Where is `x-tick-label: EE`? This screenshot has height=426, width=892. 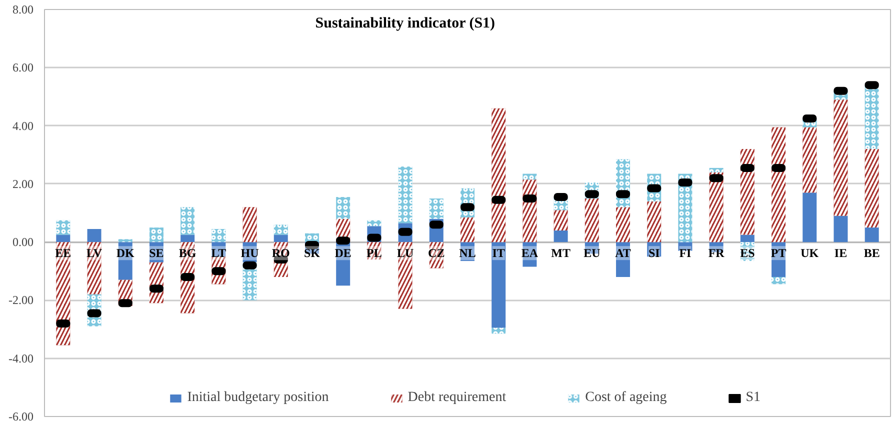
x-tick-label: EE is located at coordinates (63, 253).